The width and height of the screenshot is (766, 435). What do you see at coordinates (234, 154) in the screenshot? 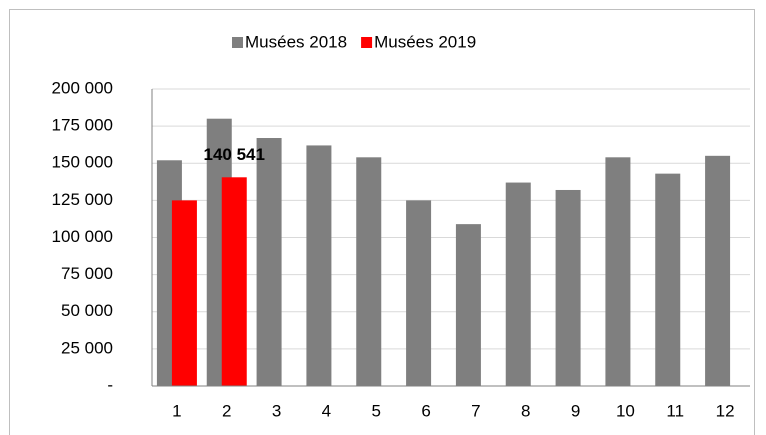
I see `data-label: 140 541` at bounding box center [234, 154].